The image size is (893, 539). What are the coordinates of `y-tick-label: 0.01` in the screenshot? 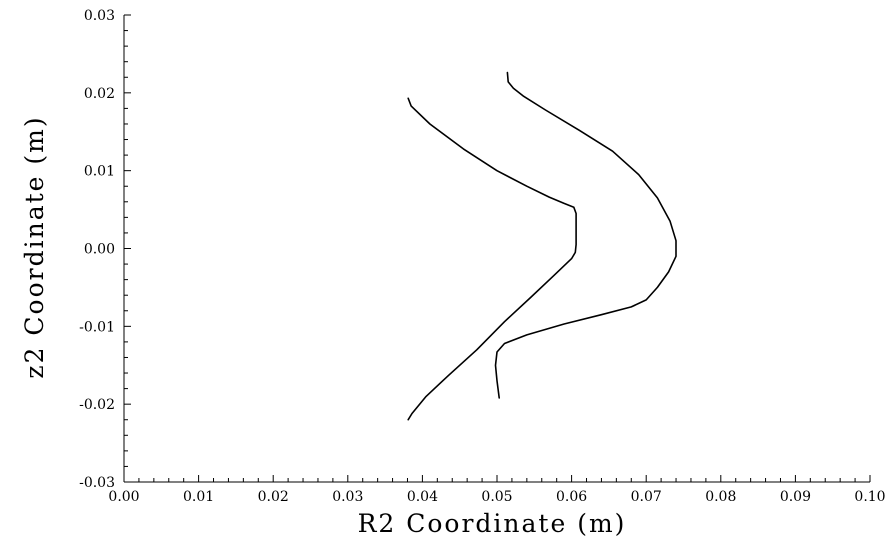 It's located at (99, 172).